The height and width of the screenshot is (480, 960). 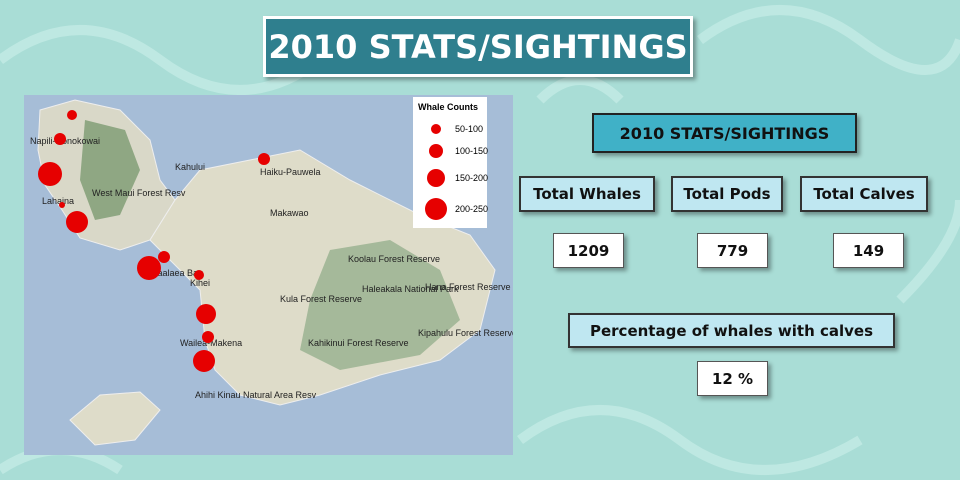 I want to click on haleakala, so click(x=380, y=305).